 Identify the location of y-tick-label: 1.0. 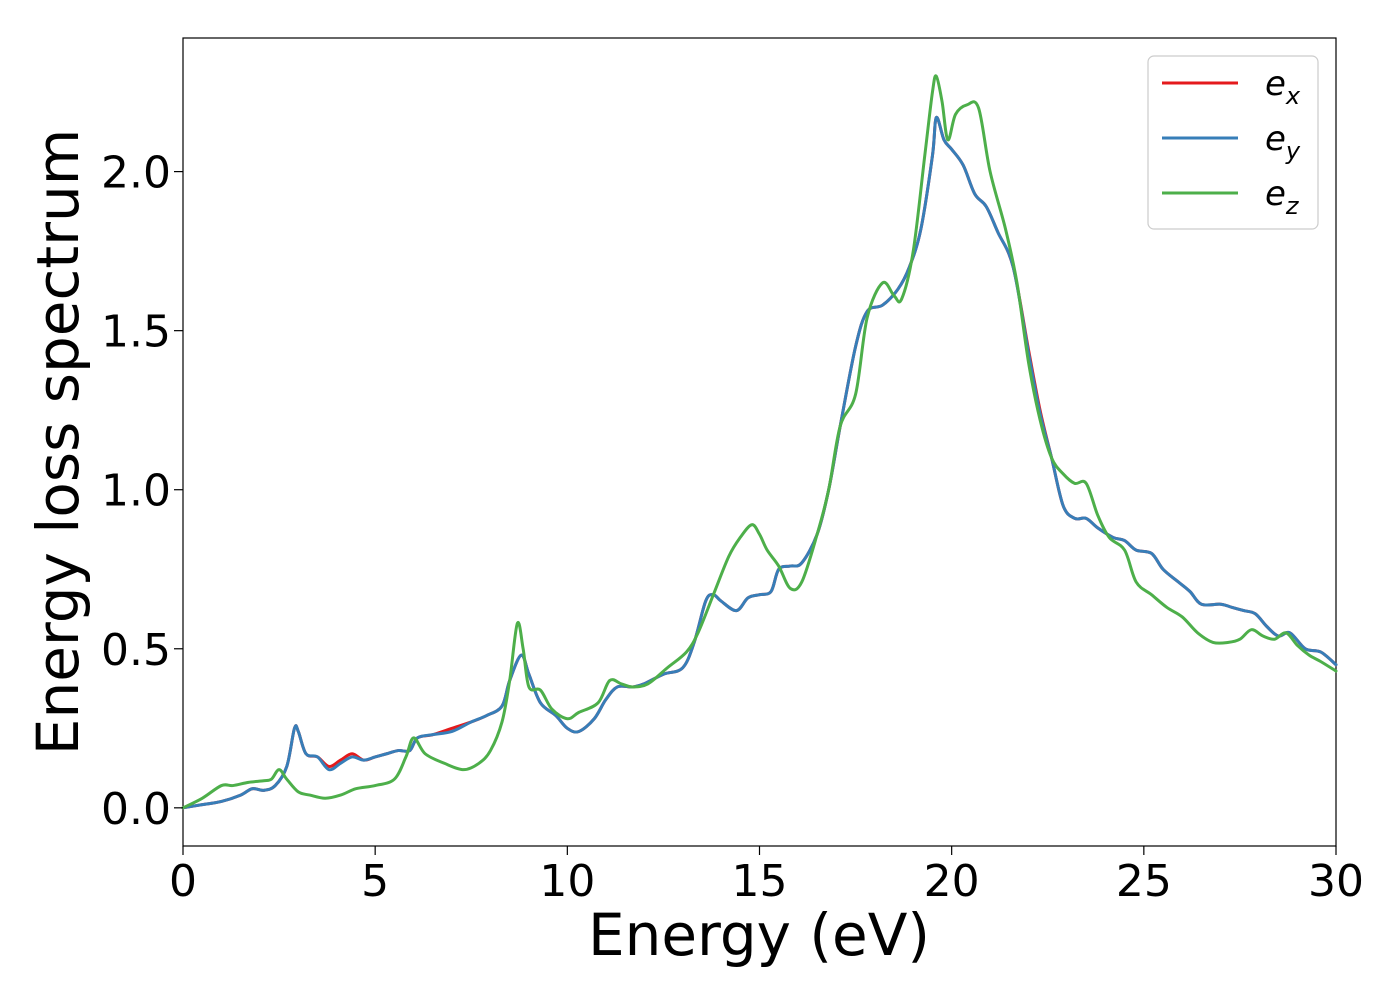
(136, 491).